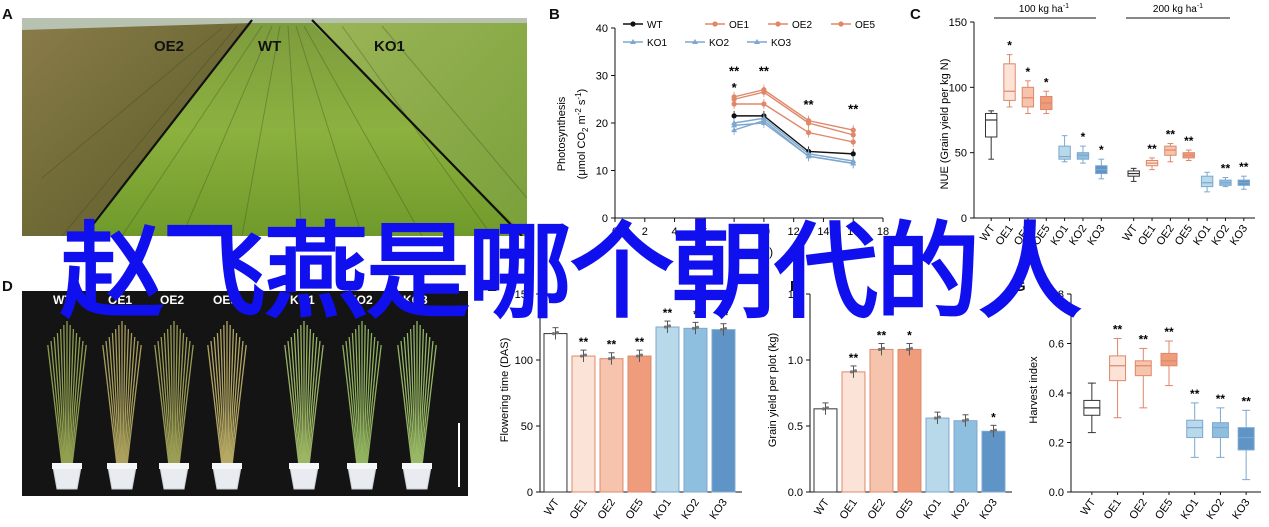 This screenshot has height=527, width=1269. I want to click on panel-letter-f: F, so click(795, 286).